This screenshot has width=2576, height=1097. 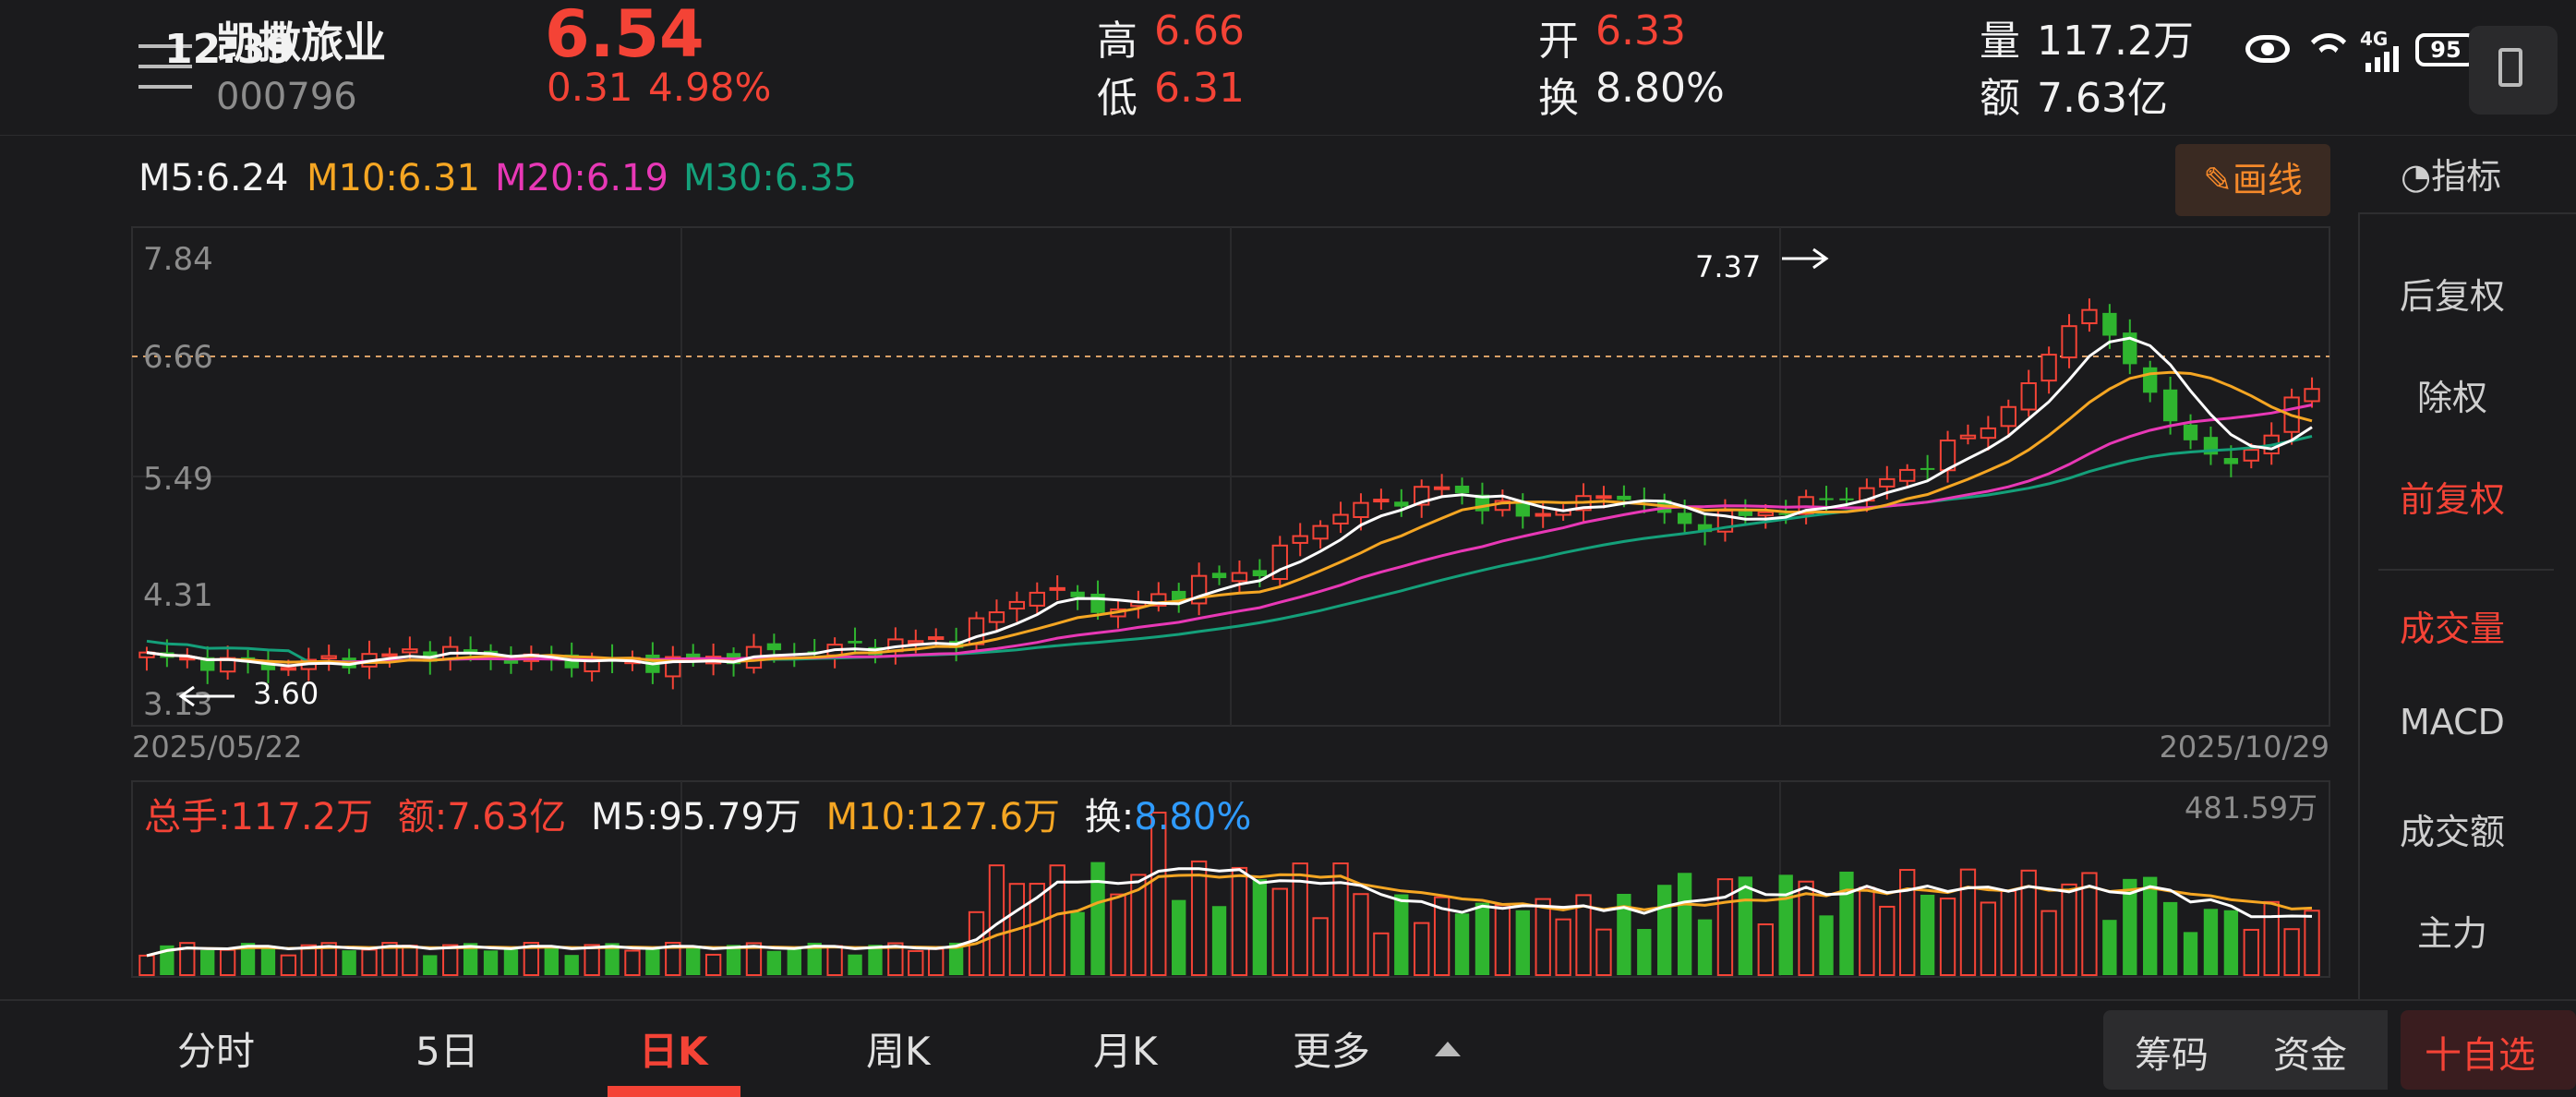 What do you see at coordinates (2310, 1055) in the screenshot?
I see `funds-label: 资金` at bounding box center [2310, 1055].